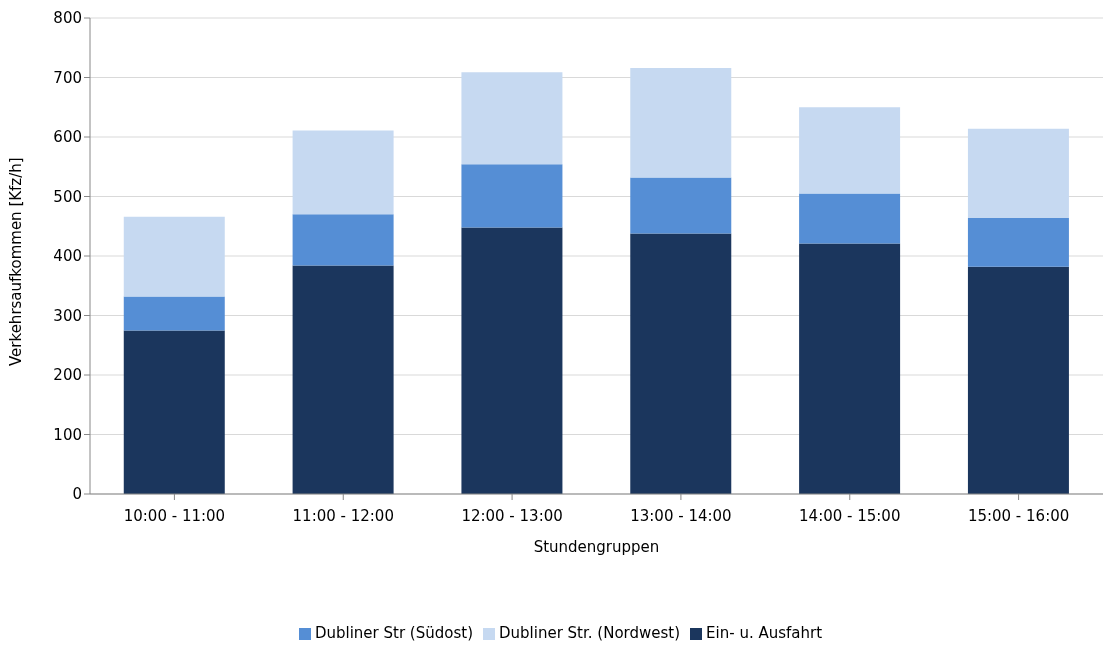  What do you see at coordinates (850, 515) in the screenshot?
I see `x-tick-label: 14:00 - 15:00` at bounding box center [850, 515].